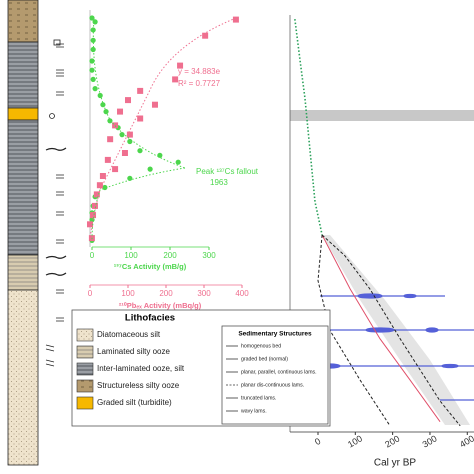  I want to click on event-band, so click(382, 115).